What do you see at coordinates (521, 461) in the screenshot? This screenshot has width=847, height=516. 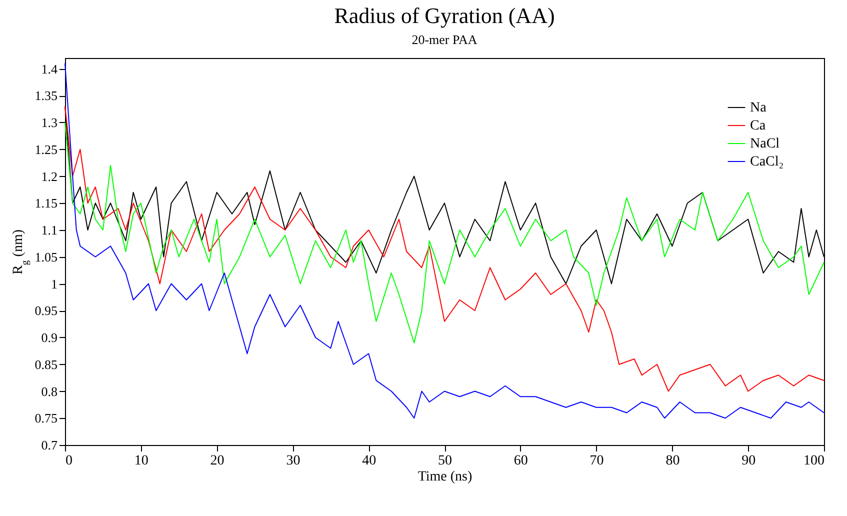 I see `x-tick-label: 60` at bounding box center [521, 461].